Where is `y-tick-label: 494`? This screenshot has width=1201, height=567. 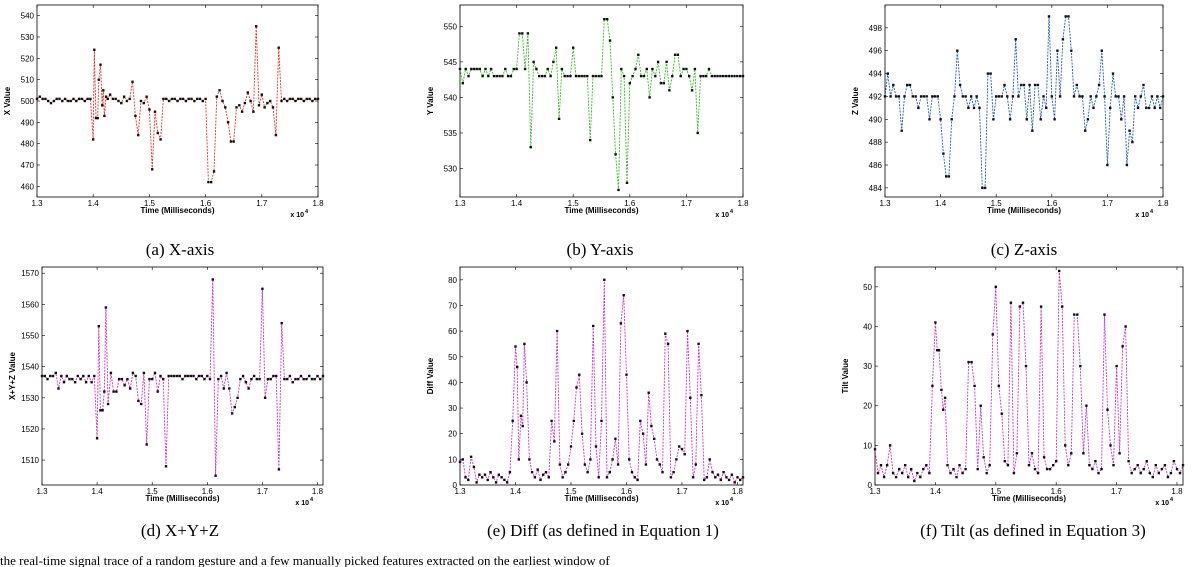
y-tick-label: 494 is located at coordinates (876, 74).